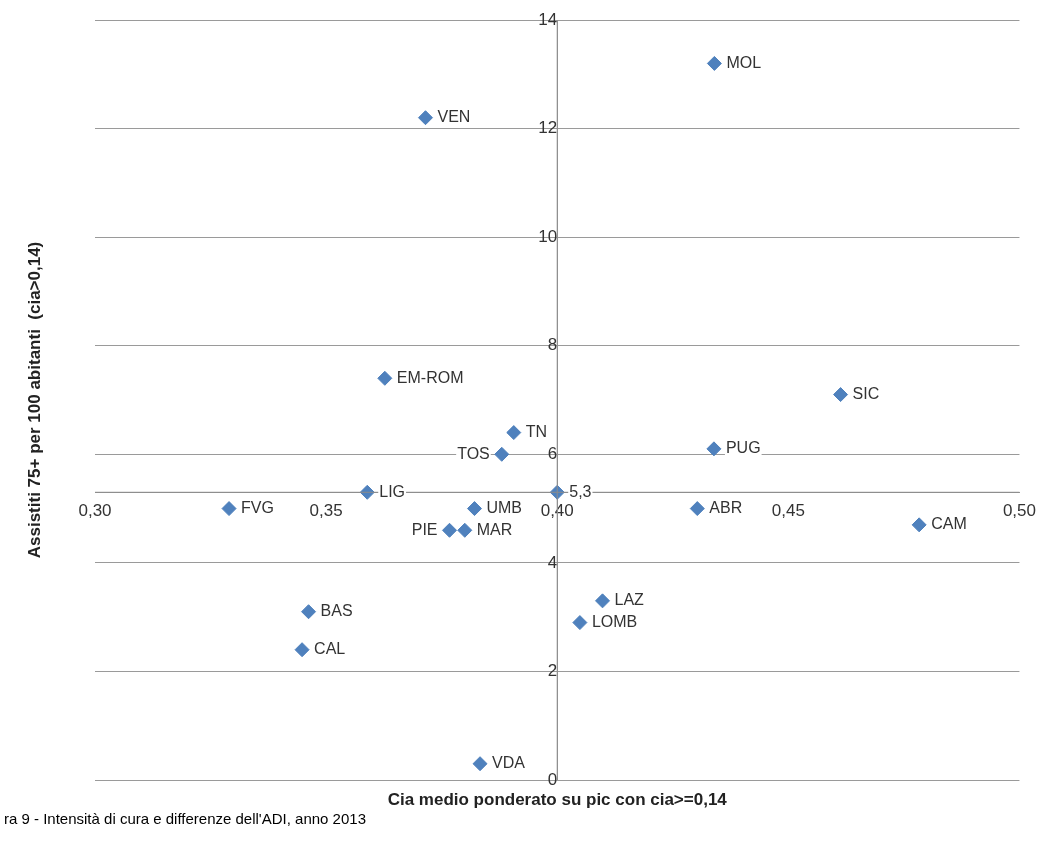 The image size is (1039, 850). What do you see at coordinates (330, 649) in the screenshot?
I see `annotation: CAL` at bounding box center [330, 649].